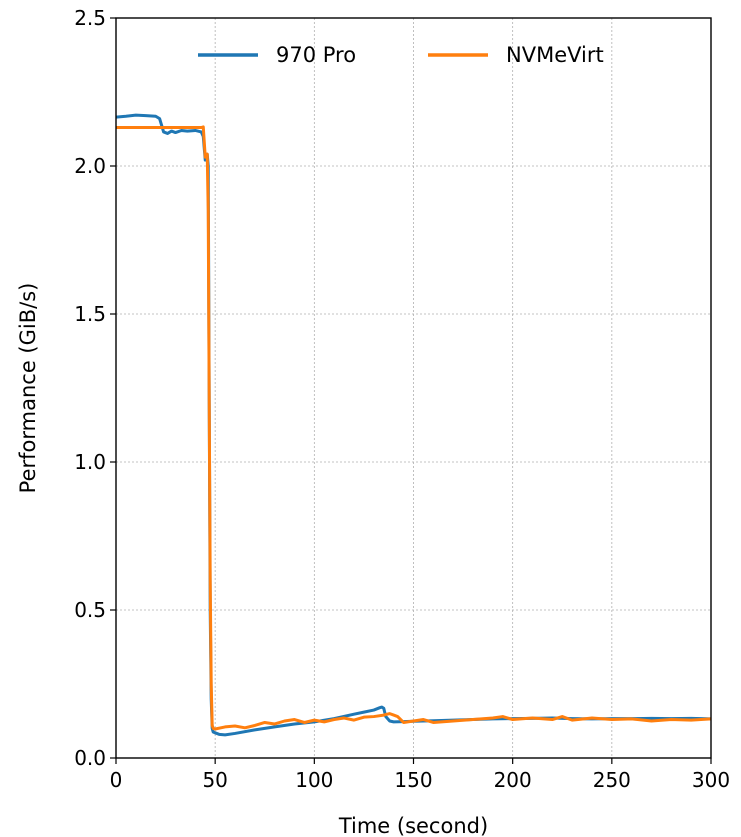 This screenshot has width=741, height=837. What do you see at coordinates (314, 780) in the screenshot?
I see `x-tick-label: 100` at bounding box center [314, 780].